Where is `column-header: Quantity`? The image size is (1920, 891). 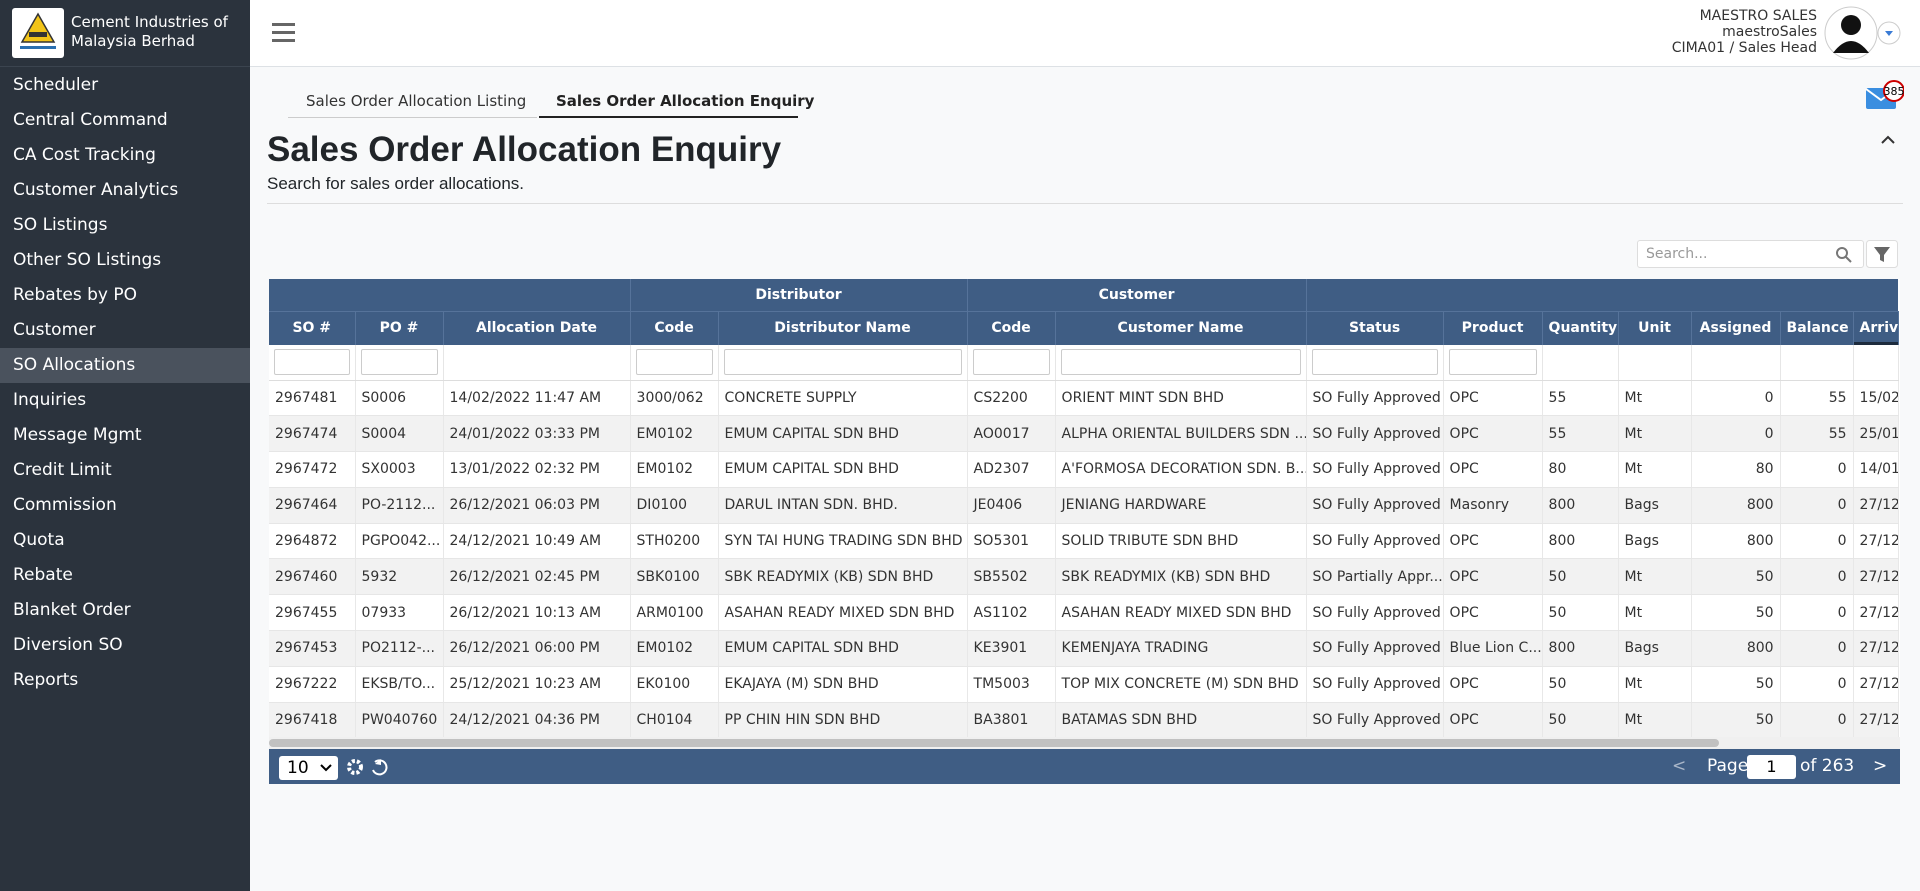 column-header: Quantity is located at coordinates (1580, 327).